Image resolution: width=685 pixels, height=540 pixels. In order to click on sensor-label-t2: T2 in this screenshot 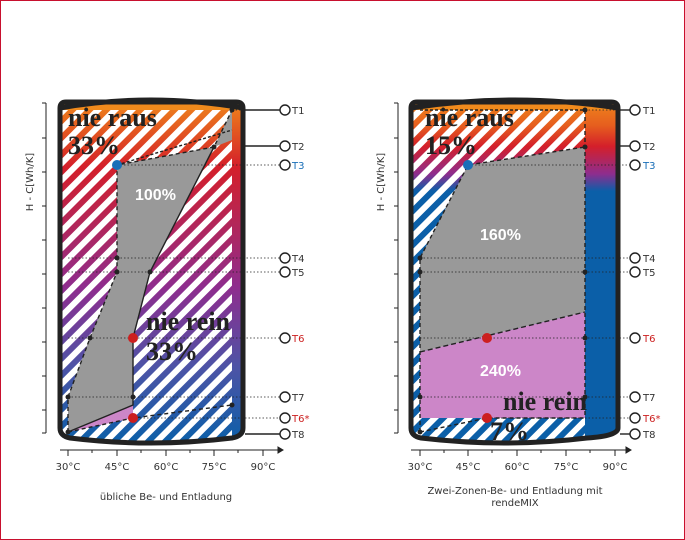, I will do `click(297, 147)`.